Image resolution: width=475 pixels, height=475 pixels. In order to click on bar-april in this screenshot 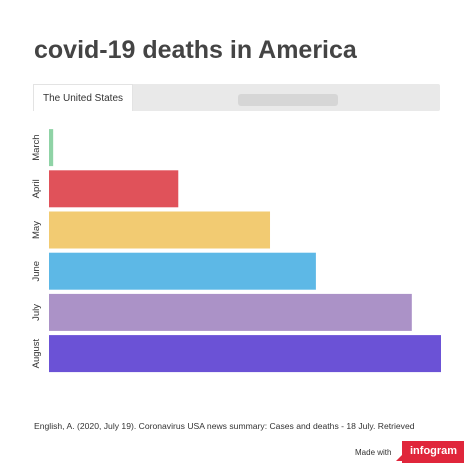, I will do `click(114, 189)`.